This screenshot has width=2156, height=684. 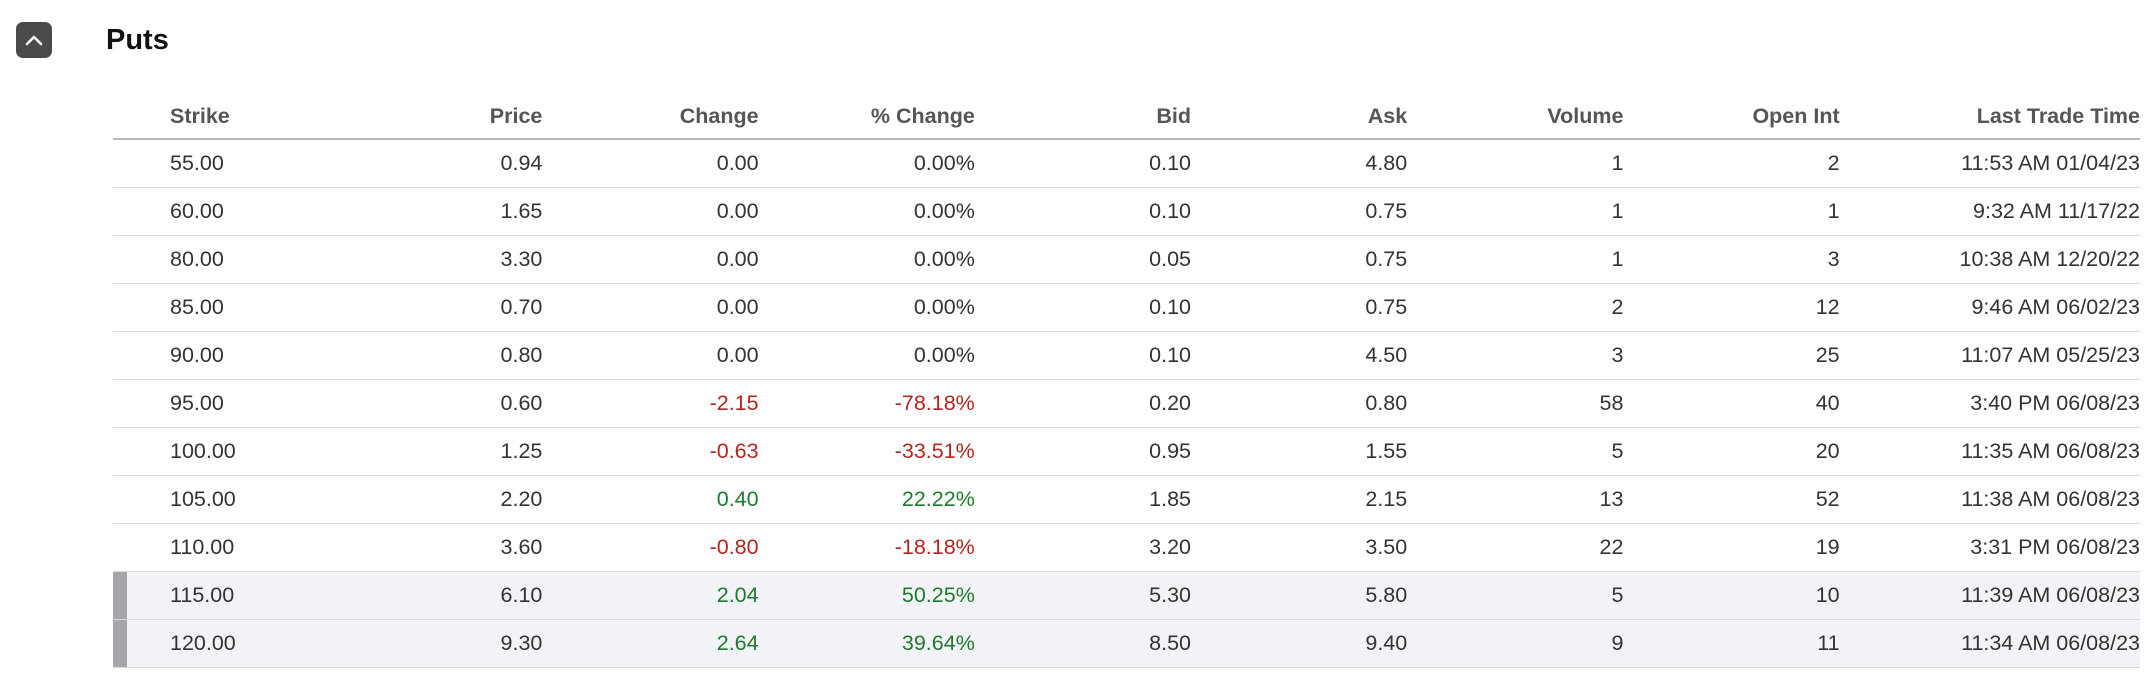 I want to click on bid-cell: 0.95, so click(x=1083, y=451).